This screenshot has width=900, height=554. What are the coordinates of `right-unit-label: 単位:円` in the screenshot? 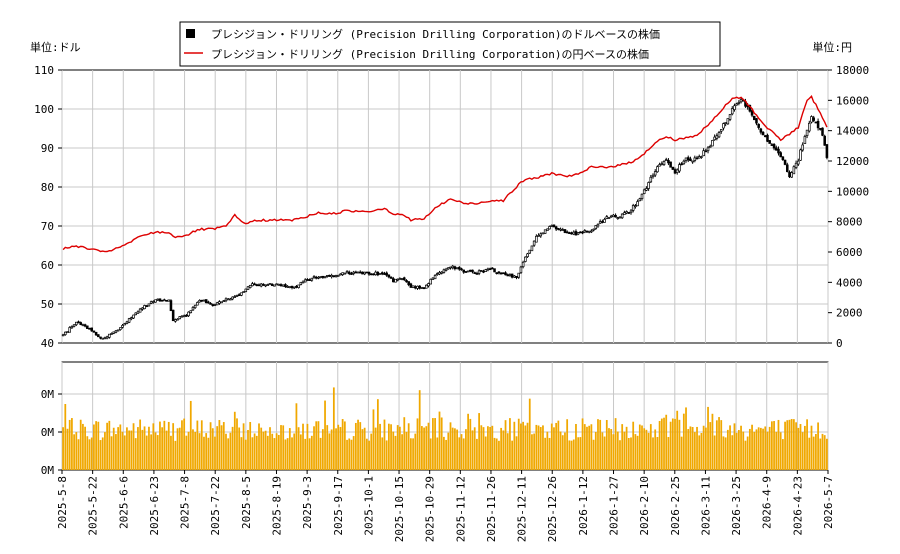 It's located at (832, 47).